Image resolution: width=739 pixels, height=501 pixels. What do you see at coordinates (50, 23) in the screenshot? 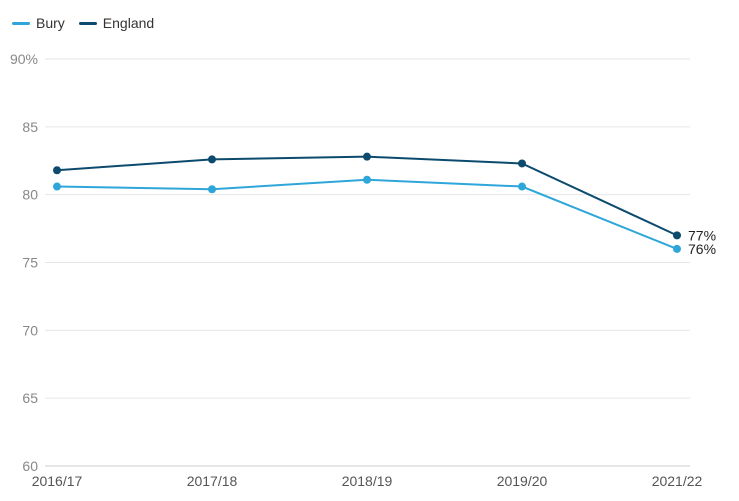
I see `legend-label-bury: Bury` at bounding box center [50, 23].